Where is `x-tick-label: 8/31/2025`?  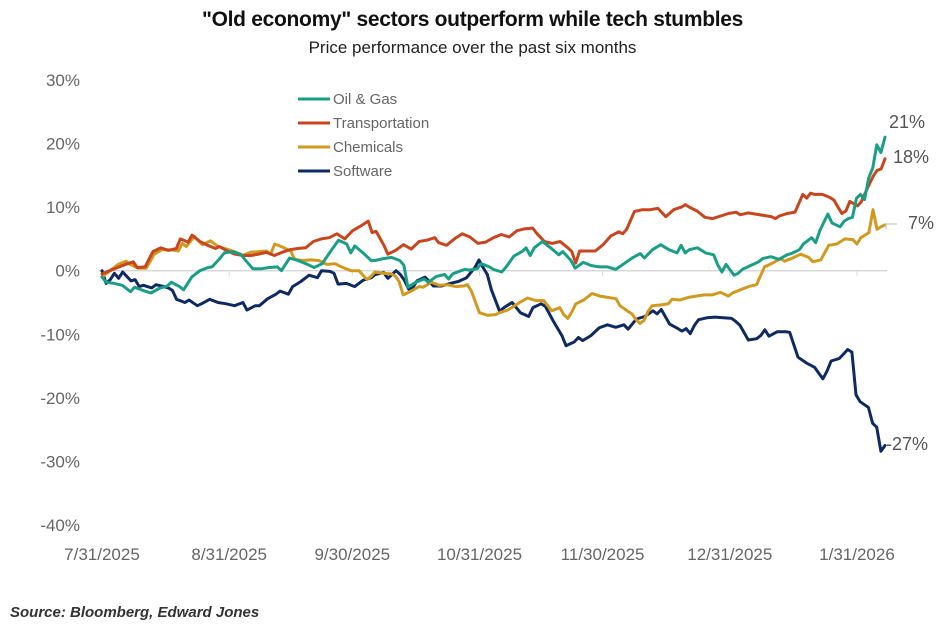 x-tick-label: 8/31/2025 is located at coordinates (229, 554).